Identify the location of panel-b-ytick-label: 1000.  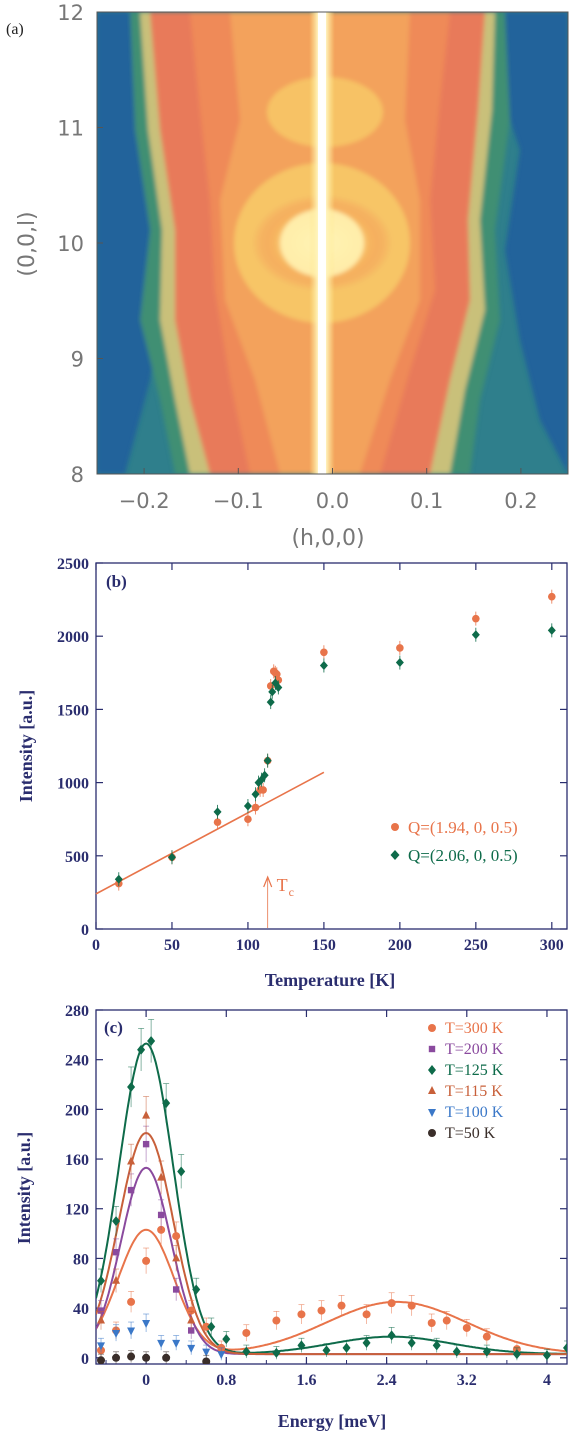
(73, 784).